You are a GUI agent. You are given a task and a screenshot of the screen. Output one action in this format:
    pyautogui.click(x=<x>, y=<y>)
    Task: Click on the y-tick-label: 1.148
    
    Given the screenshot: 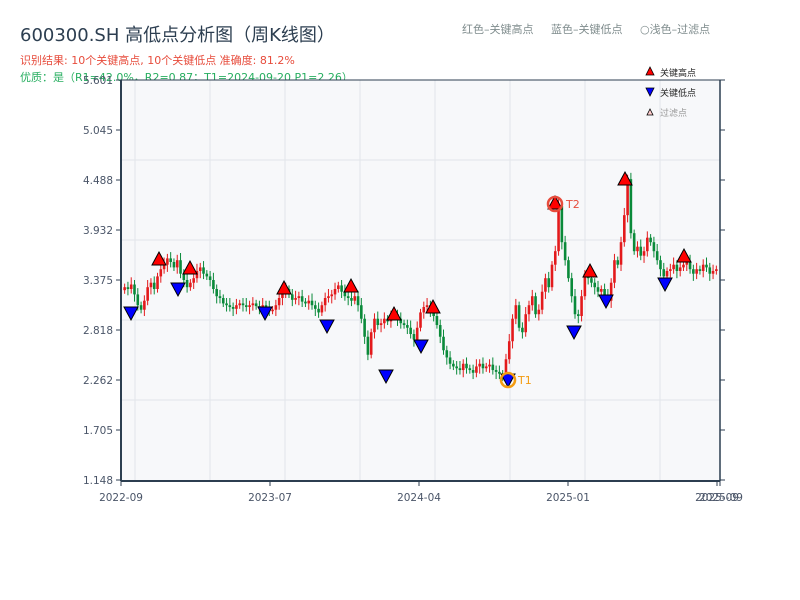 What is the action you would take?
    pyautogui.click(x=98, y=481)
    